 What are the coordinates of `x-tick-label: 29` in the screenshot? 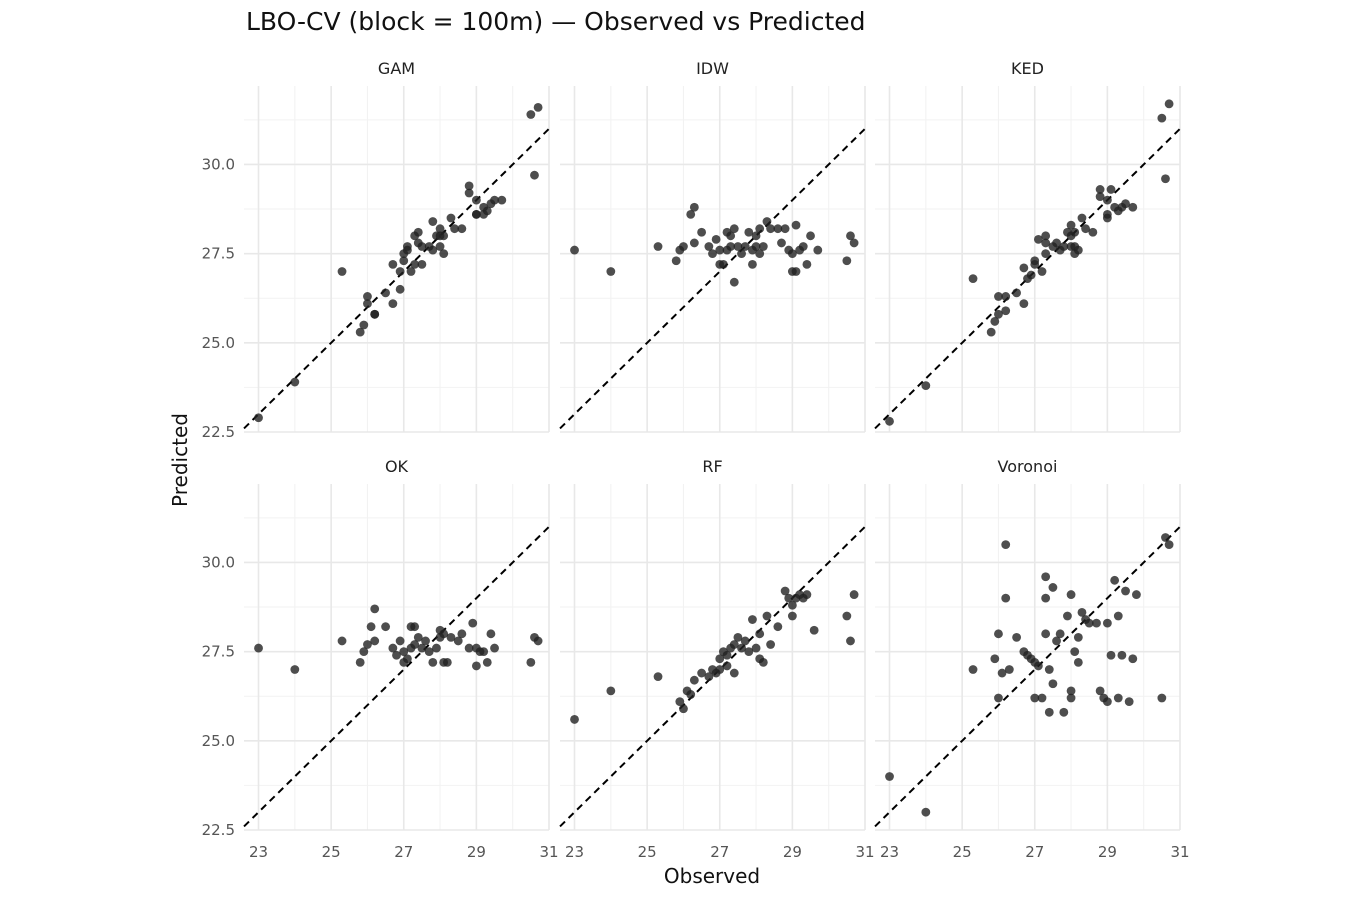 It's located at (476, 852).